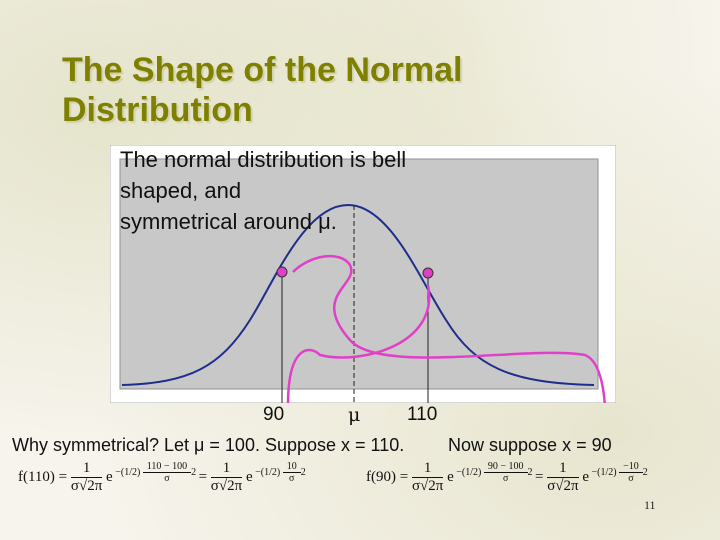  I want to click on formula-right-sq: 2, so click(530, 472).